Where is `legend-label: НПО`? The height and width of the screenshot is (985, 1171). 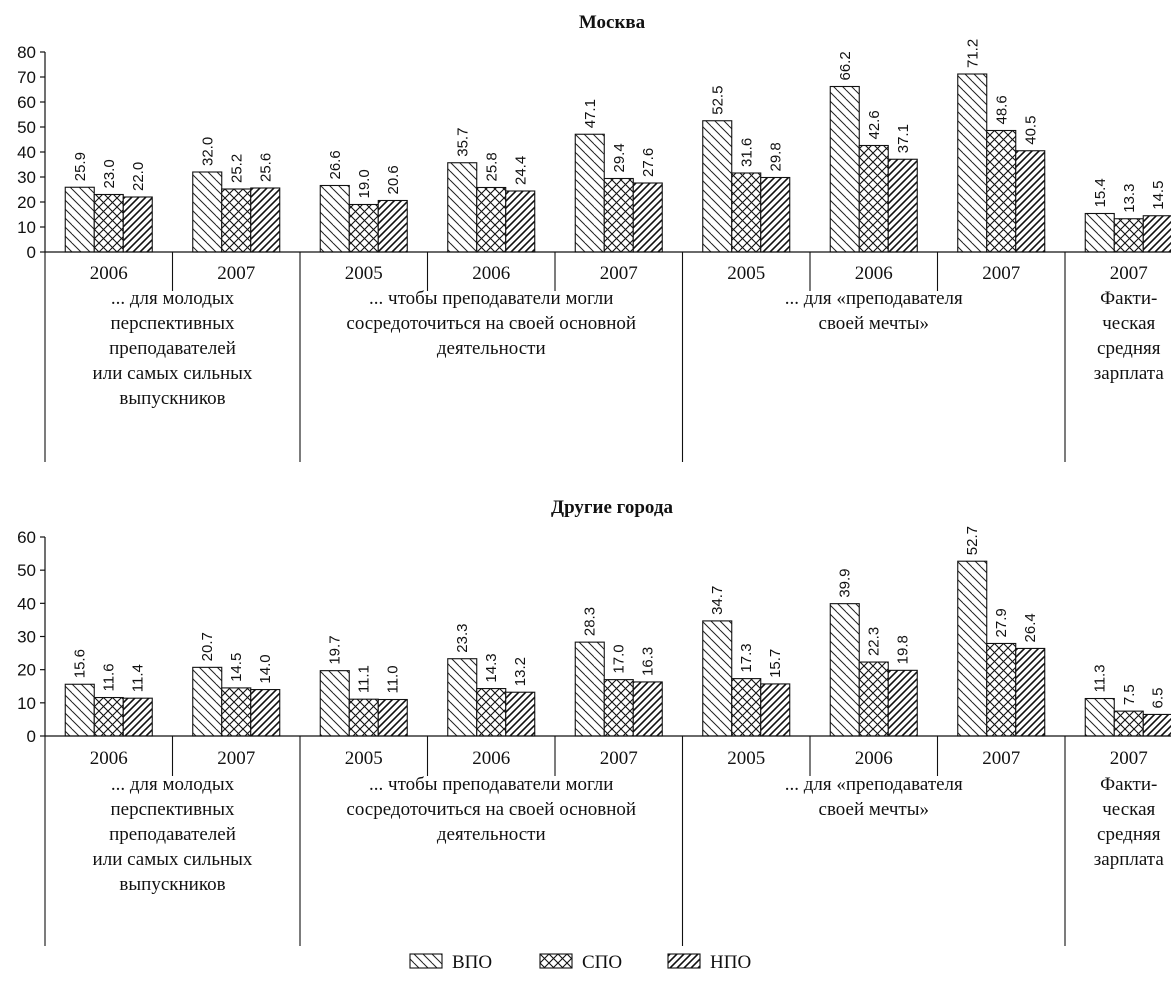
legend-label: НПО is located at coordinates (730, 962).